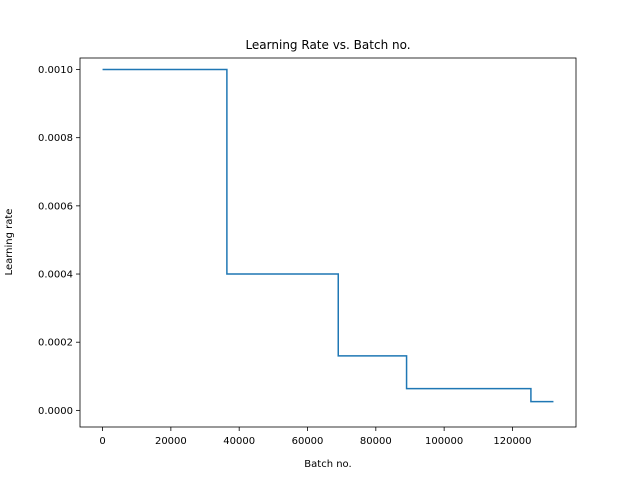 This screenshot has width=640, height=480. I want to click on y-axis-label: Learning rate, so click(9, 242).